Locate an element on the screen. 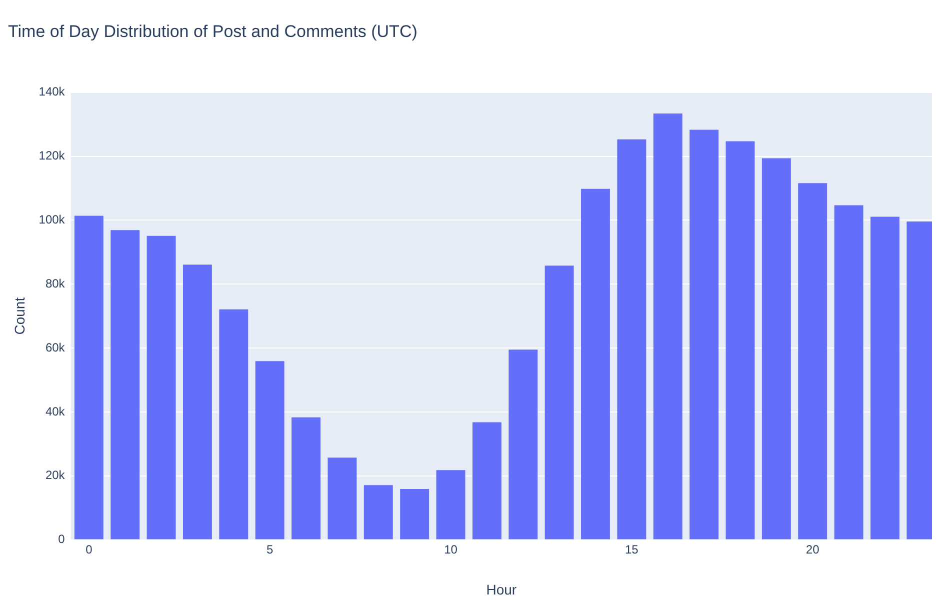 This screenshot has width=940, height=611. y-tick-label: 100k is located at coordinates (52, 219).